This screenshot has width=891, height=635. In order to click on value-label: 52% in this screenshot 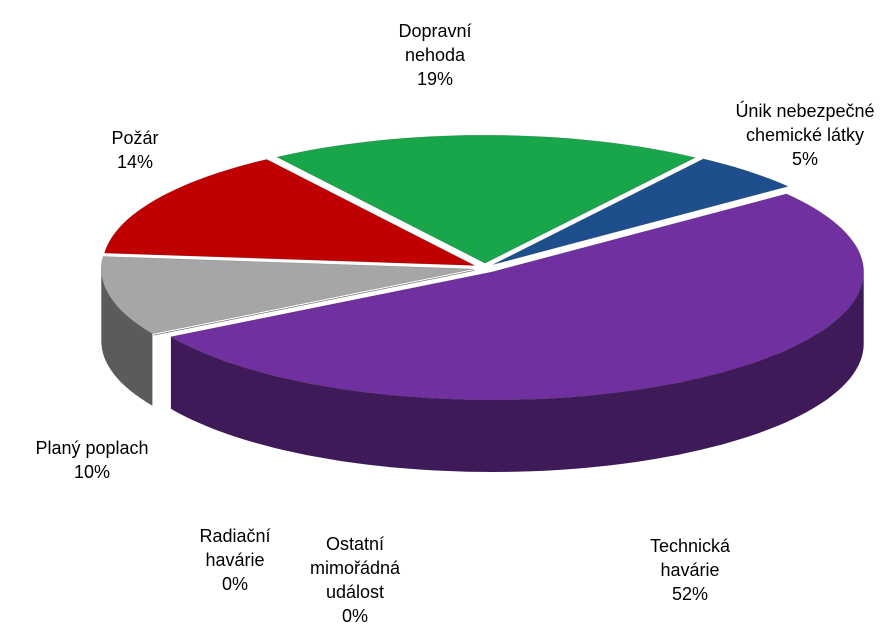, I will do `click(690, 594)`.